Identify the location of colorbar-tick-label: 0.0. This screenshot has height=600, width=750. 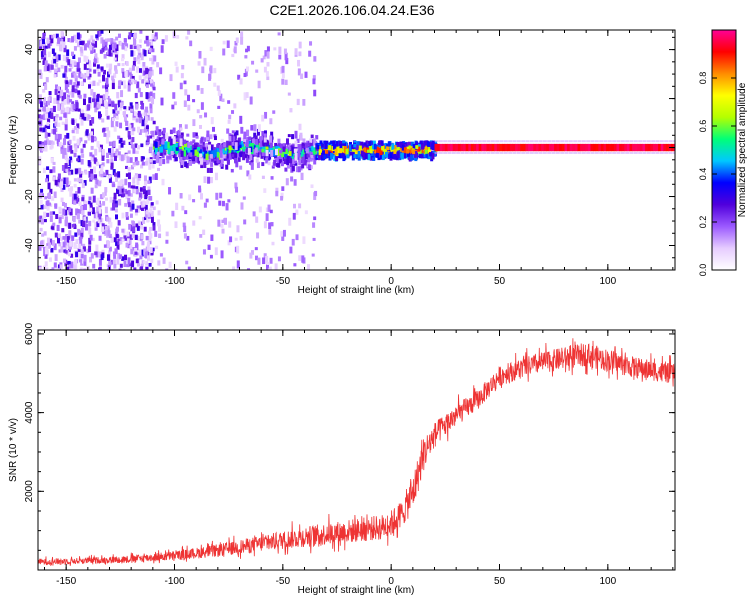
(703, 270).